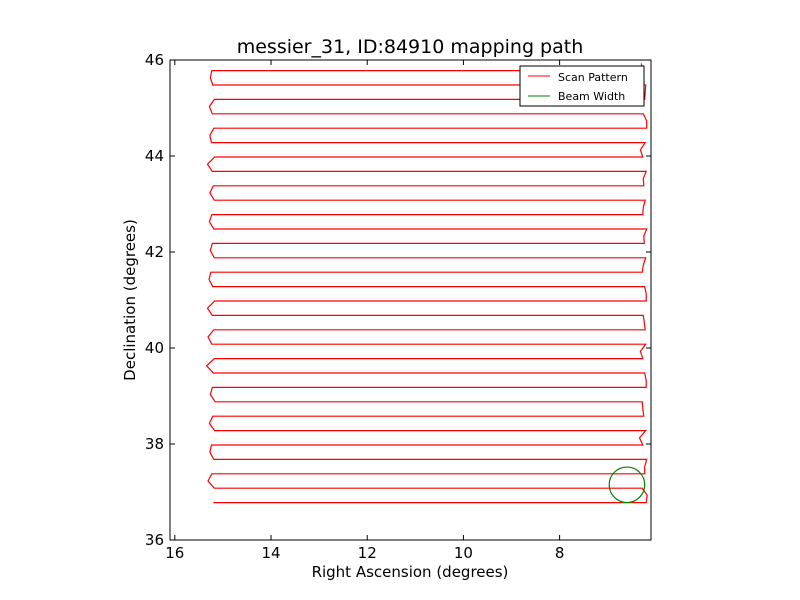 The image size is (800, 600). I want to click on legend: Scan Pattern Beam Width, so click(582, 86).